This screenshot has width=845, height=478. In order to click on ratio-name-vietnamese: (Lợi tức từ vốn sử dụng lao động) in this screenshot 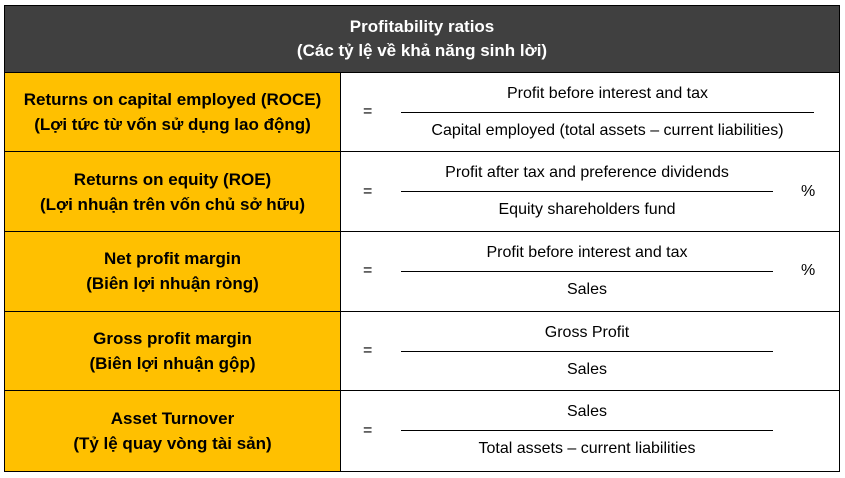, I will do `click(172, 125)`.